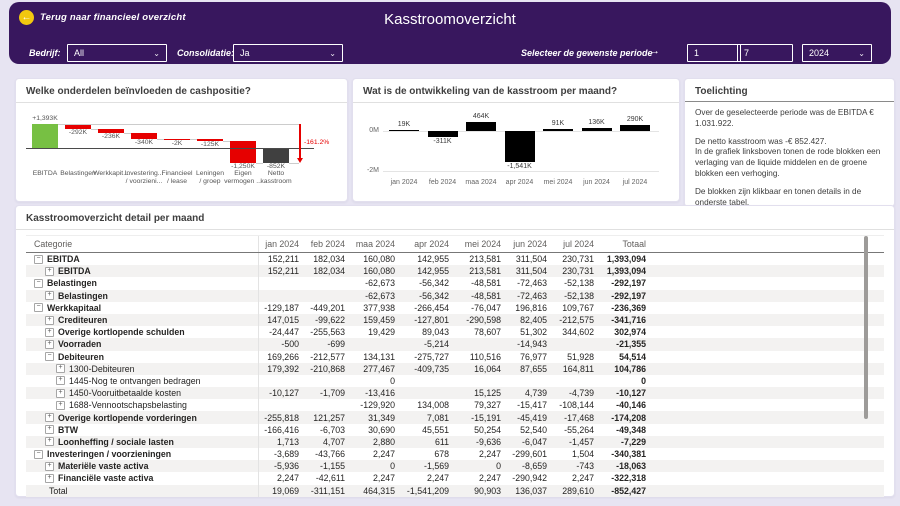  Describe the element at coordinates (431, 244) in the screenshot. I see `column-header-apr-2024: apr 2024` at that location.